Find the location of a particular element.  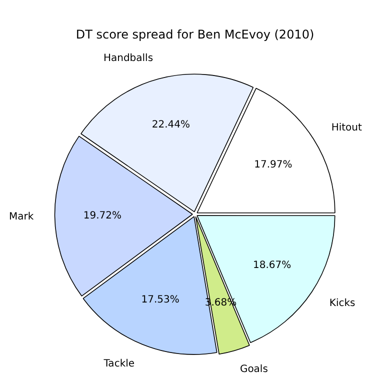

chart-title: DT score spread for Ben McEvoy (2010) is located at coordinates (195, 34).